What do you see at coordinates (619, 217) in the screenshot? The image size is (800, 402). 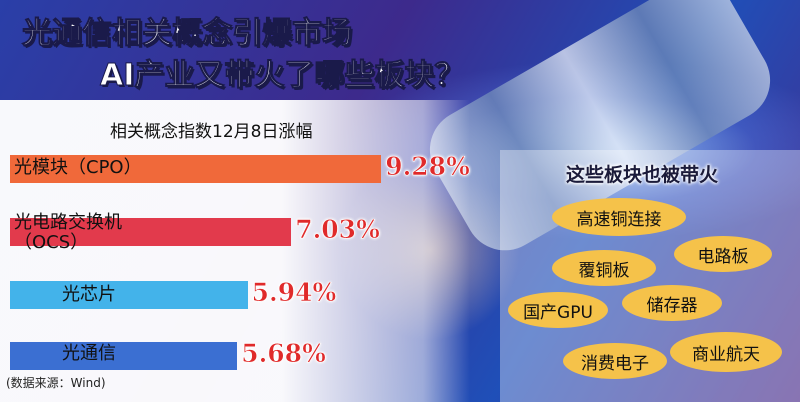 I see `sidebar-item: 高速铜连接` at bounding box center [619, 217].